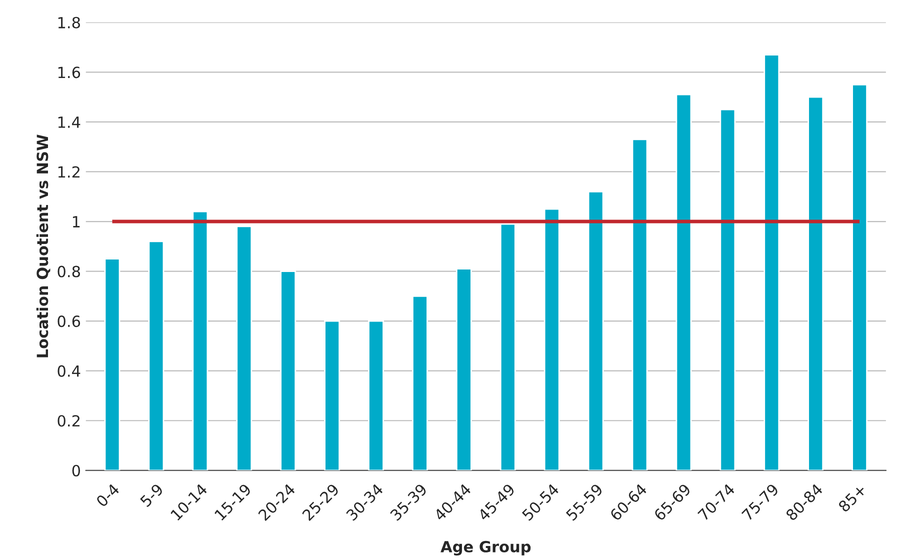  Describe the element at coordinates (152, 495) in the screenshot. I see `x-tick-label: 5-9` at that location.